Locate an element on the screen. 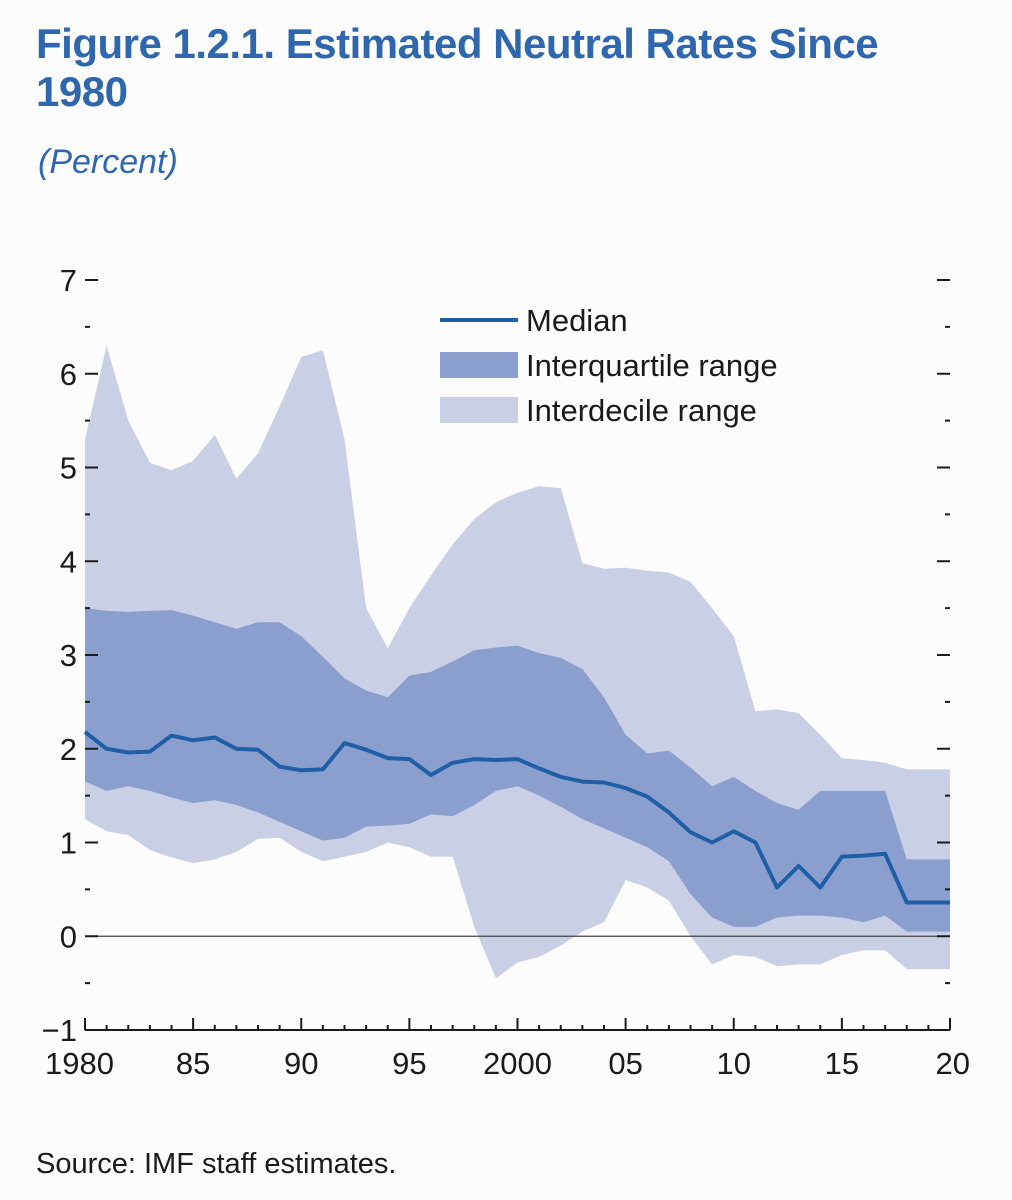 Image resolution: width=1012 pixels, height=1200 pixels. y-tick-label: 0 is located at coordinates (68, 936).